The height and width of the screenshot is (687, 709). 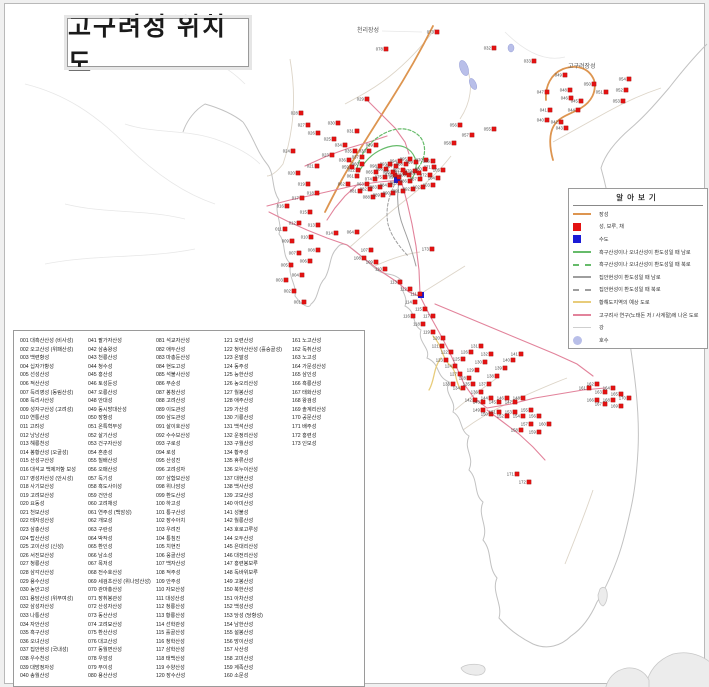 What do you see at coordinates (286, 241) in the screenshot?
I see `fortress-marker-number: 009` at bounding box center [286, 241].